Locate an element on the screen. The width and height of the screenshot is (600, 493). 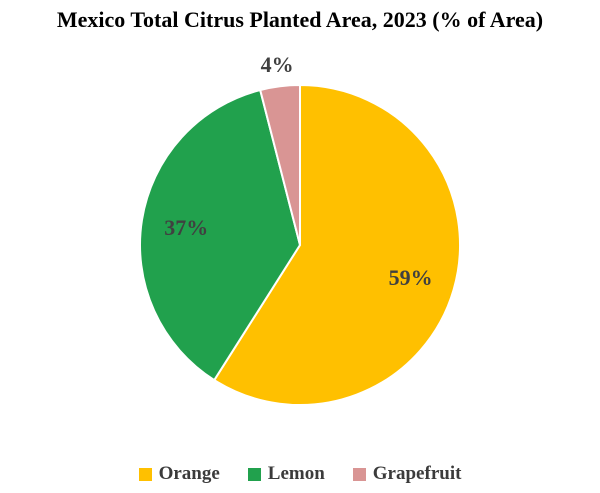
legend-label-orange: Orange is located at coordinates (189, 473).